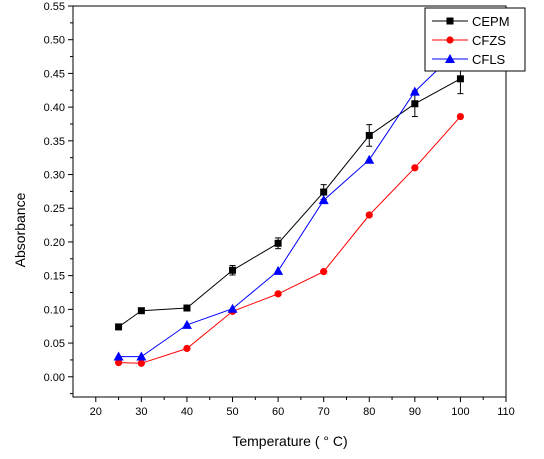 The image size is (544, 459). Describe the element at coordinates (491, 21) in the screenshot. I see `legend-label: CEPM` at that location.